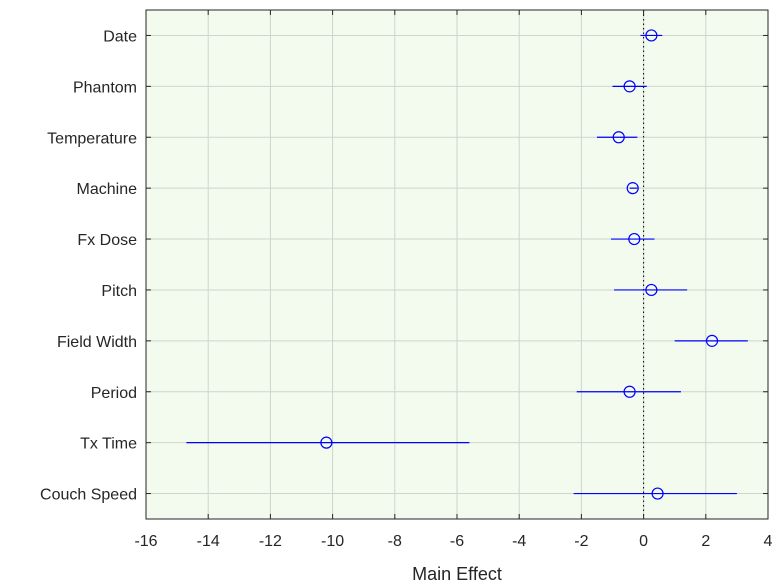 The height and width of the screenshot is (587, 772). What do you see at coordinates (651, 35) in the screenshot?
I see `effect-marker-date` at bounding box center [651, 35].